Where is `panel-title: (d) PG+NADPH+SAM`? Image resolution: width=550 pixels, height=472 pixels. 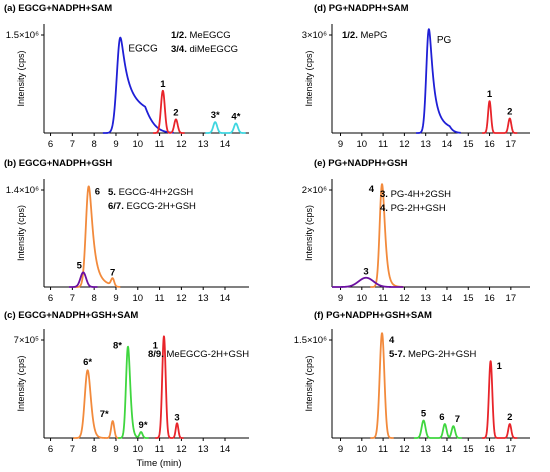 panel-title: (d) PG+NADPH+SAM is located at coordinates (361, 8).